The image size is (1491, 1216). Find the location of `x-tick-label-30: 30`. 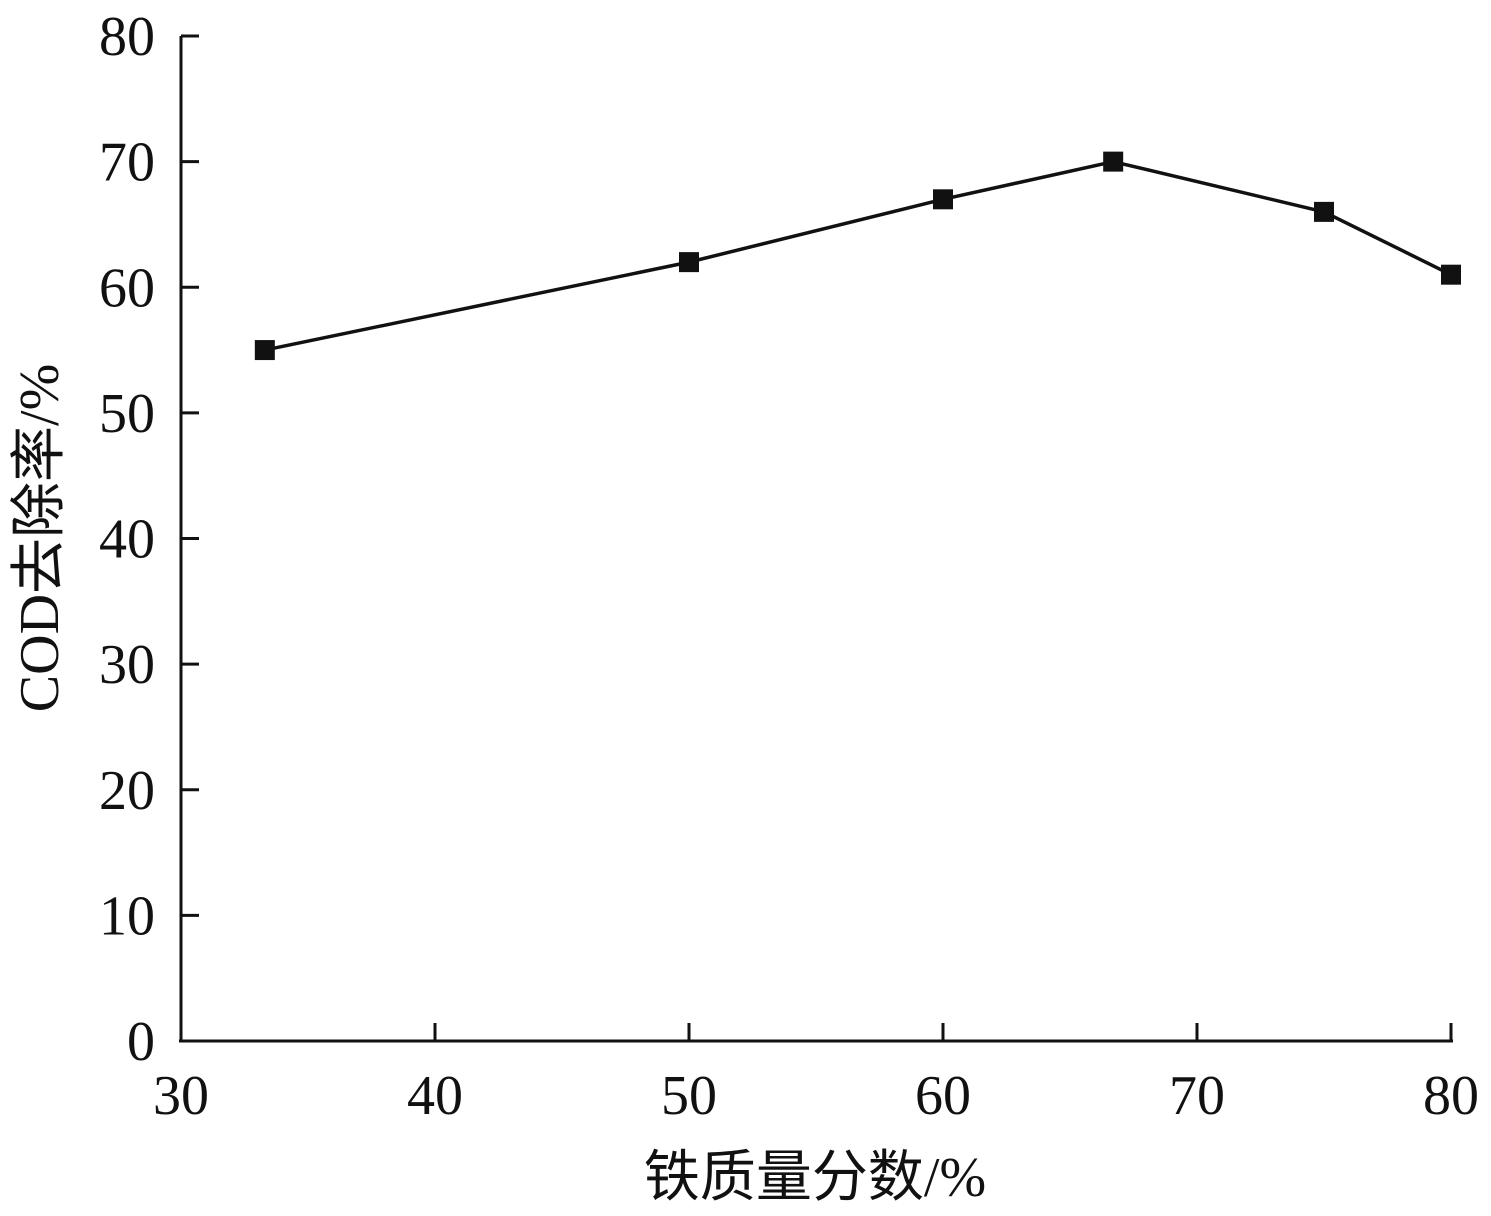

x-tick-label-30: 30 is located at coordinates (181, 1096).